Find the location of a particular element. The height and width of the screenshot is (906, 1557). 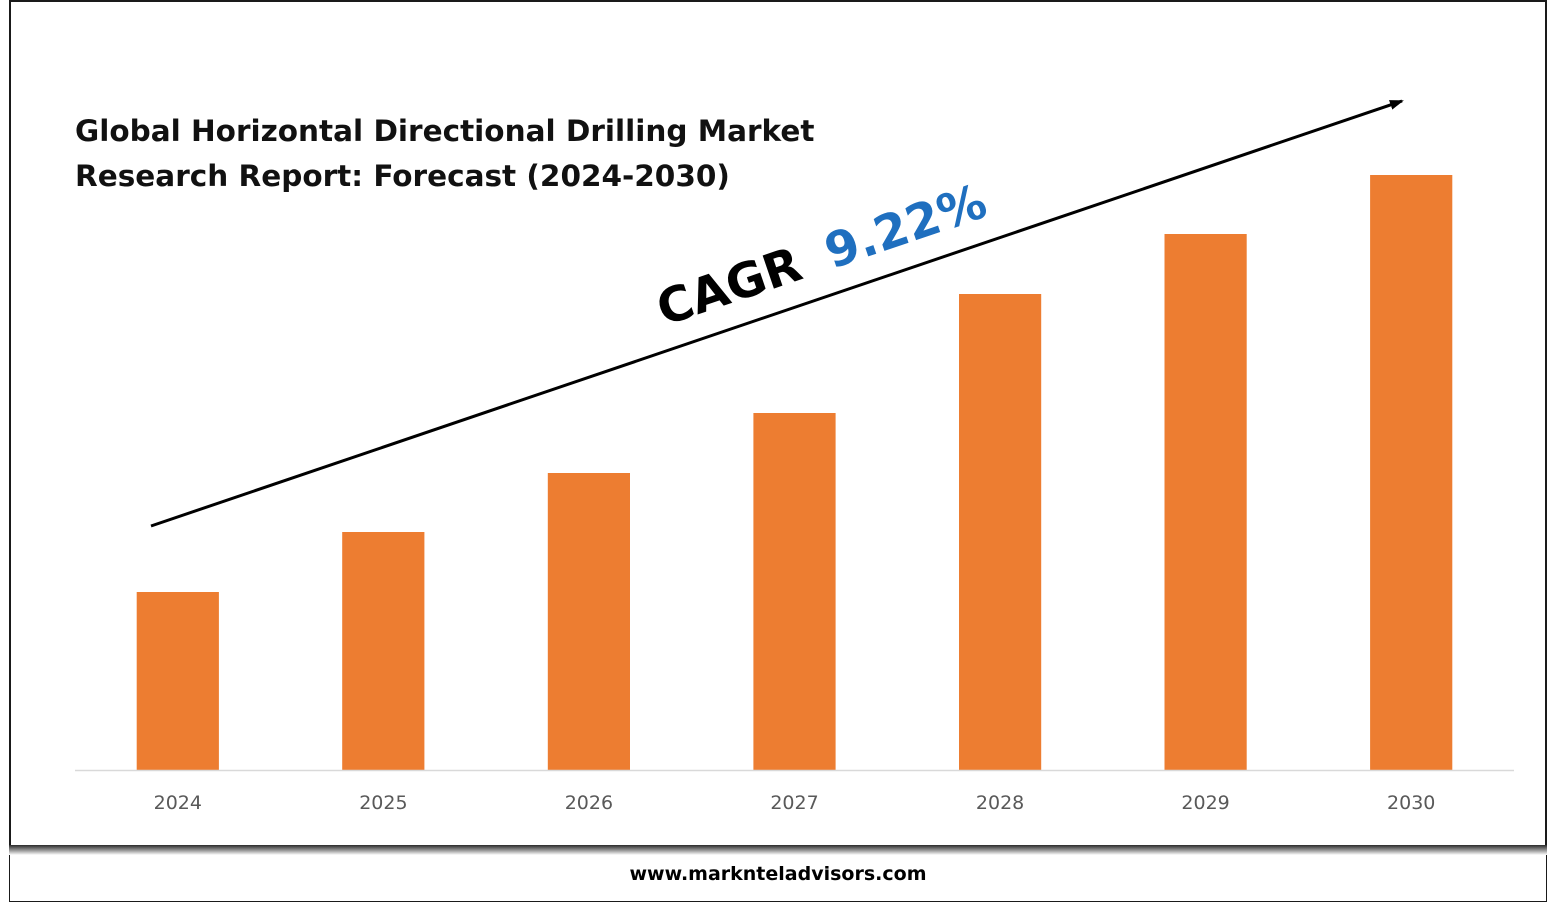

cagr-annotation: CAGR 9.22% is located at coordinates (822, 255).